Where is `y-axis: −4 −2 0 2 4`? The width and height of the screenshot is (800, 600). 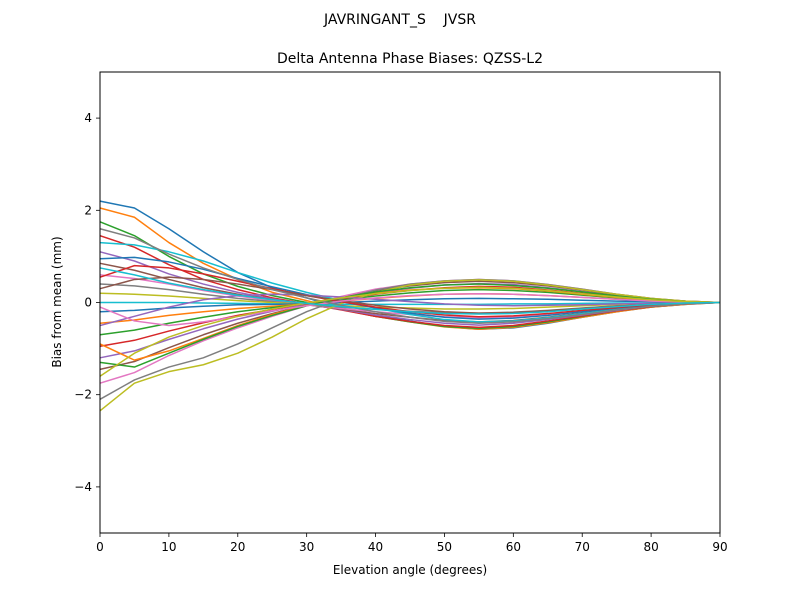 y-axis: −4 −2 0 2 4 is located at coordinates (87, 302).